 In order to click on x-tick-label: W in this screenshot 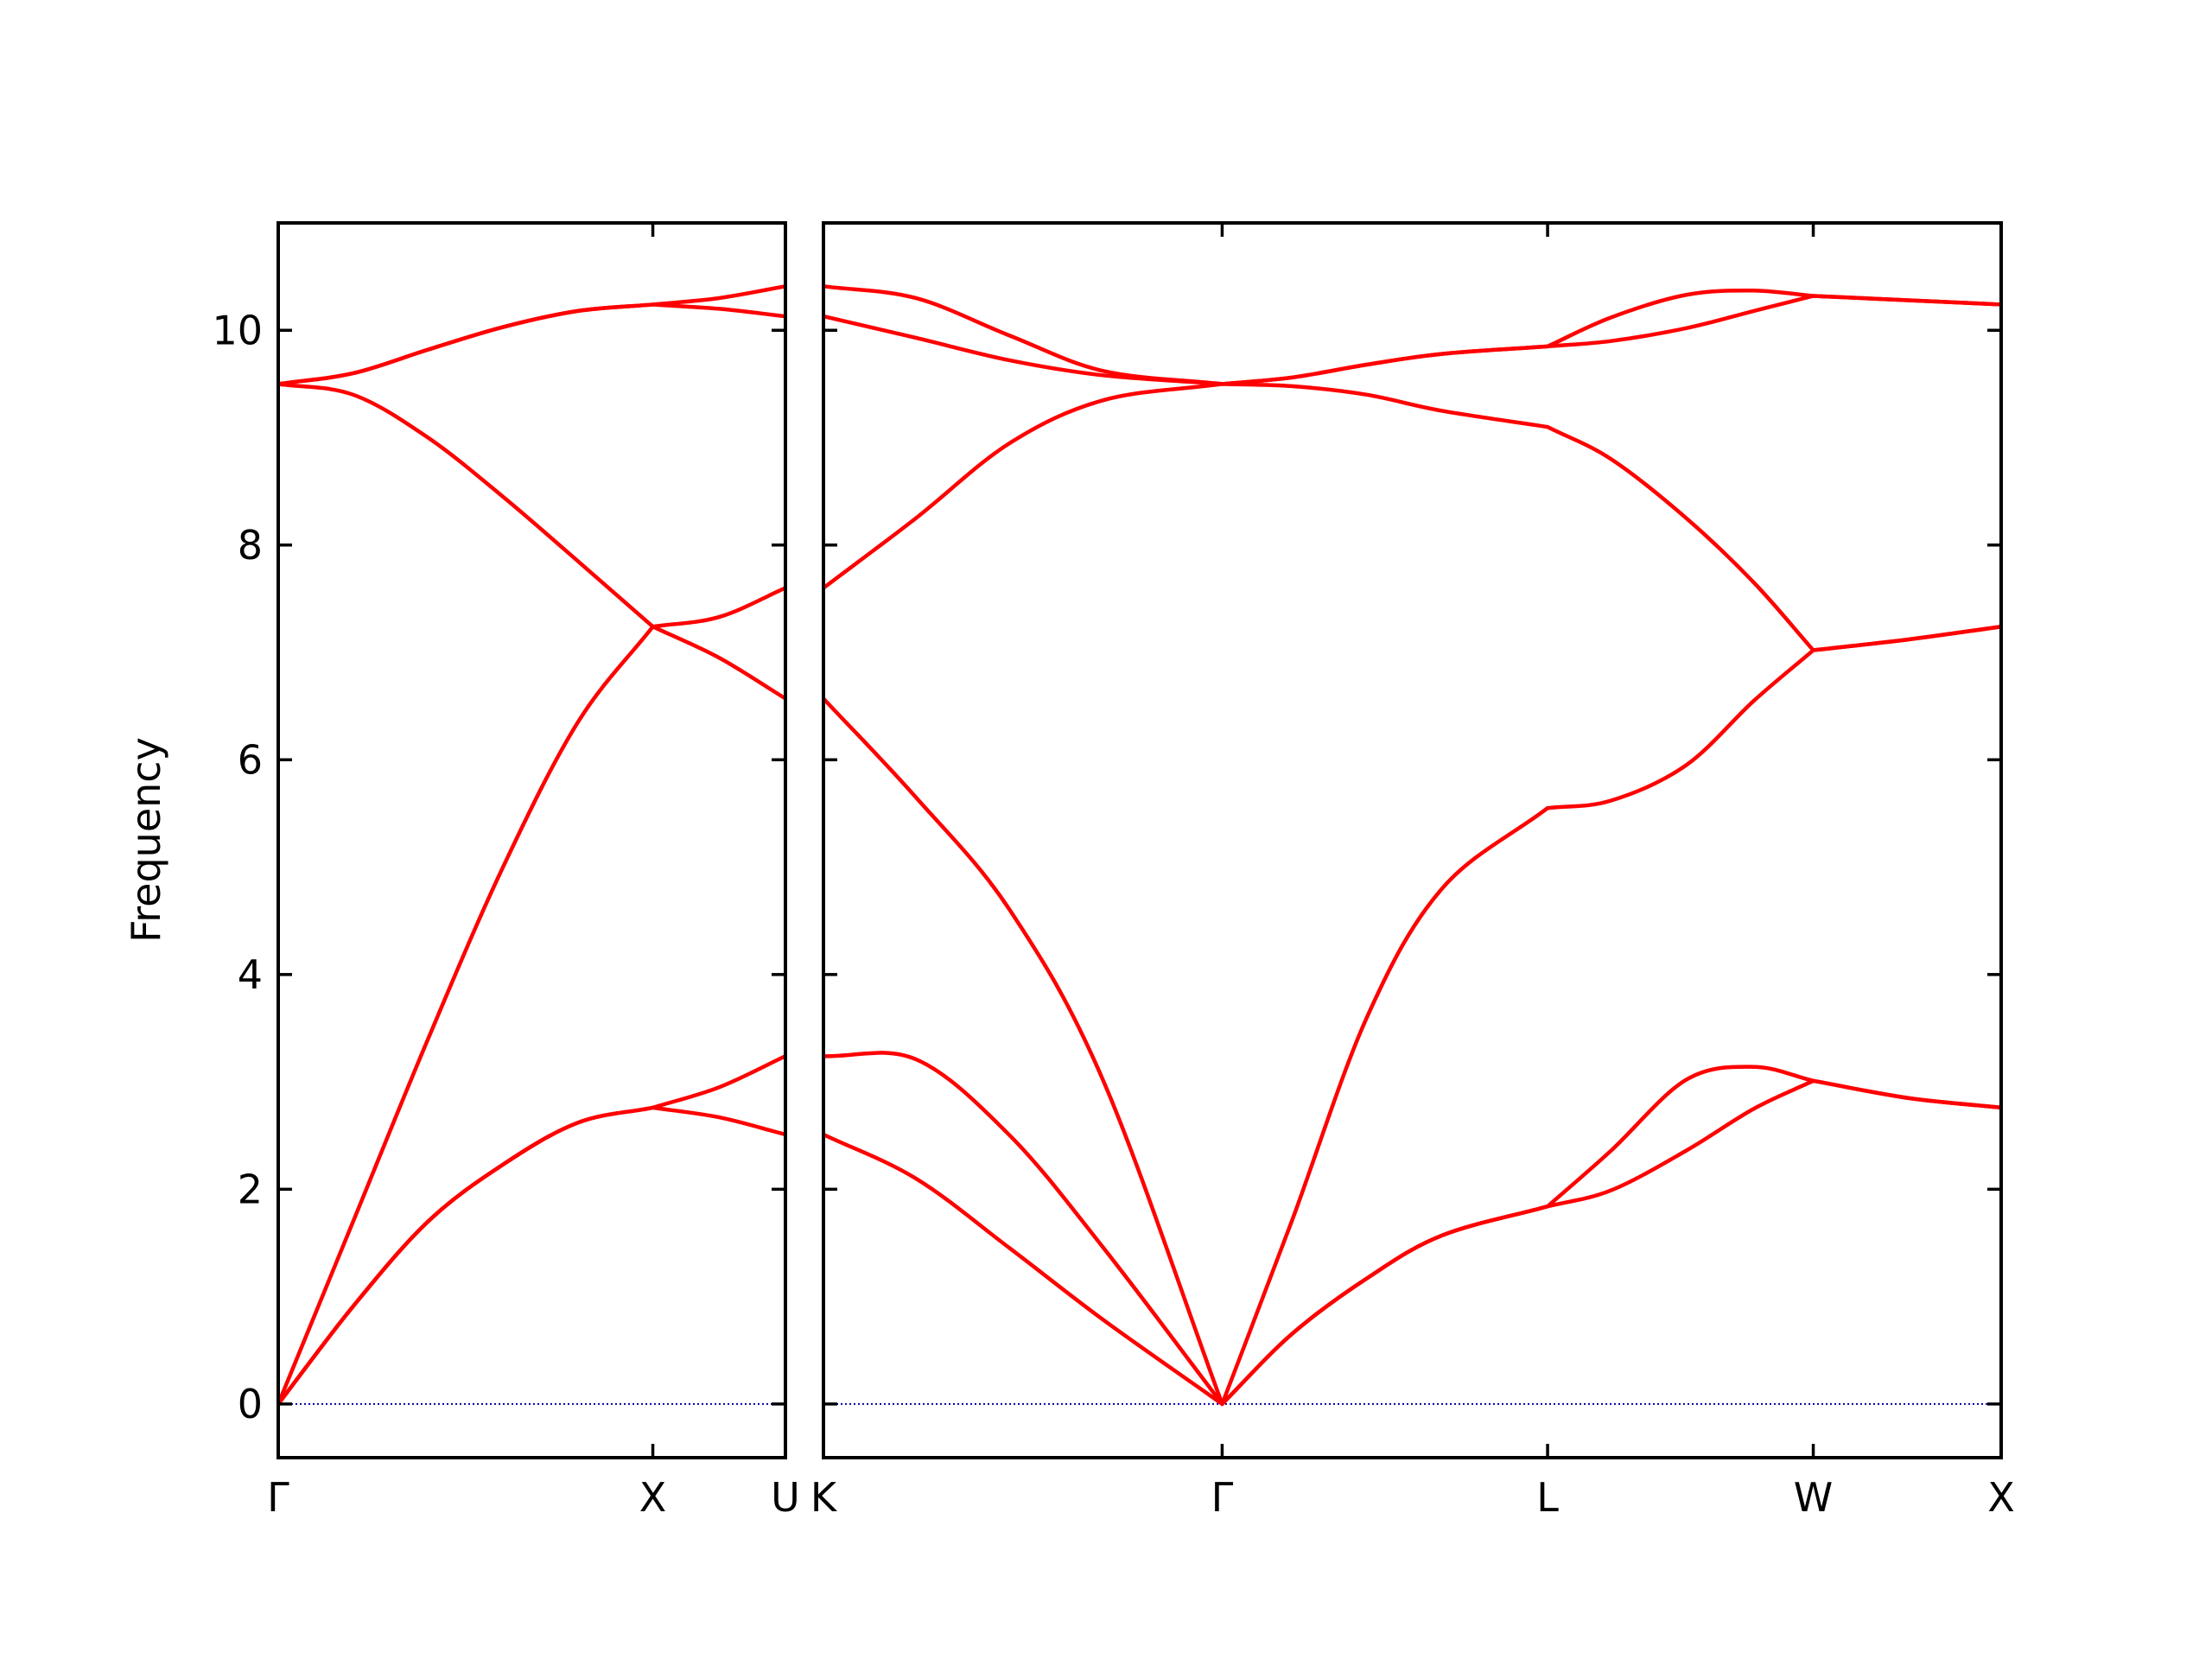, I will do `click(1813, 1497)`.